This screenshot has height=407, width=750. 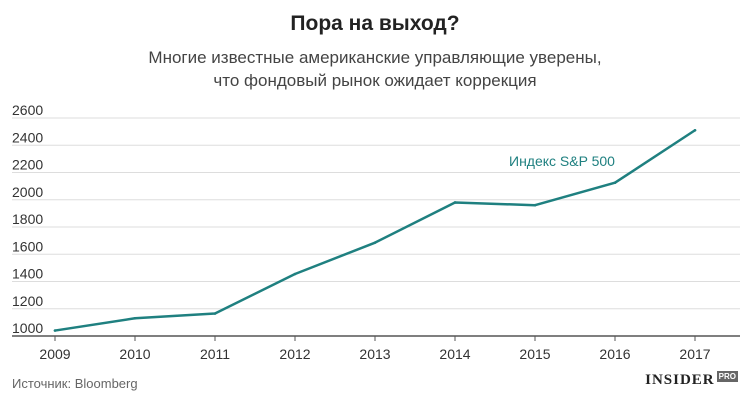 What do you see at coordinates (727, 376) in the screenshot?
I see `logo-badge: PRO` at bounding box center [727, 376].